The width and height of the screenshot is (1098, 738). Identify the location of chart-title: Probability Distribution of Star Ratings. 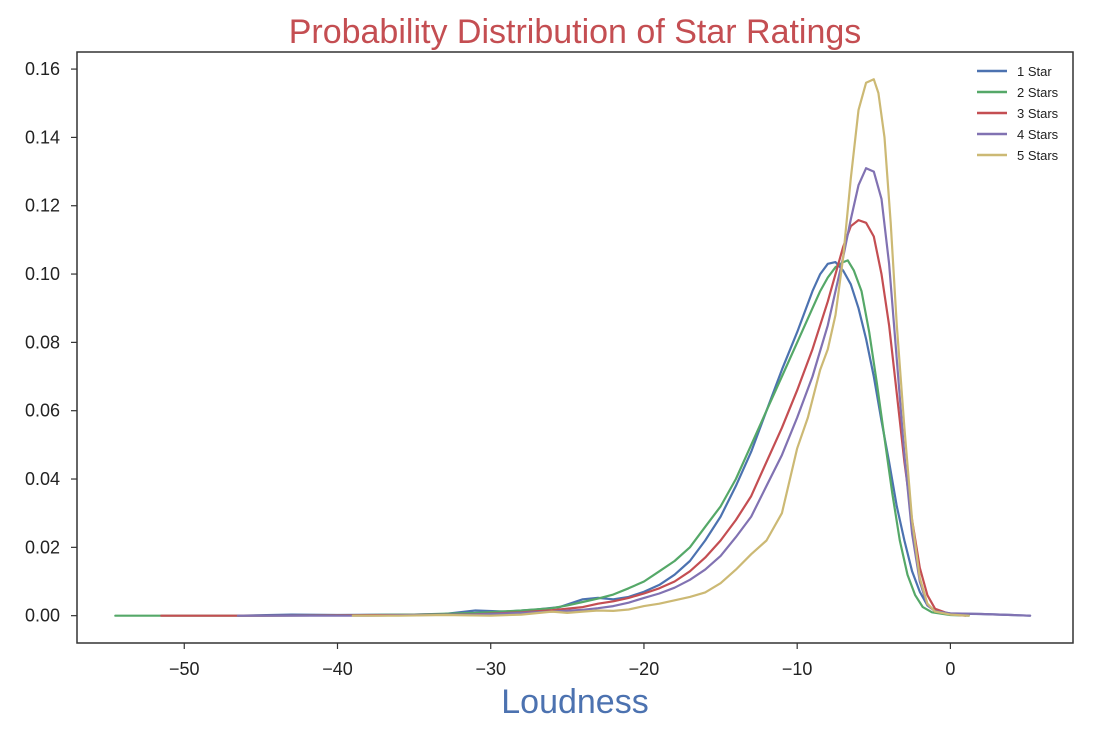
(575, 32).